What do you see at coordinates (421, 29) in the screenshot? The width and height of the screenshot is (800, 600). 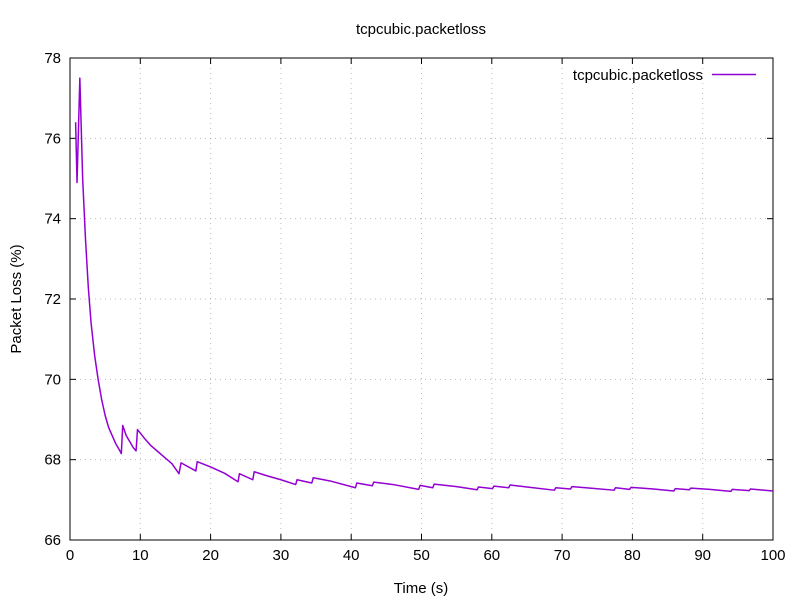 I see `chart-title: tcpcubic.packetloss` at bounding box center [421, 29].